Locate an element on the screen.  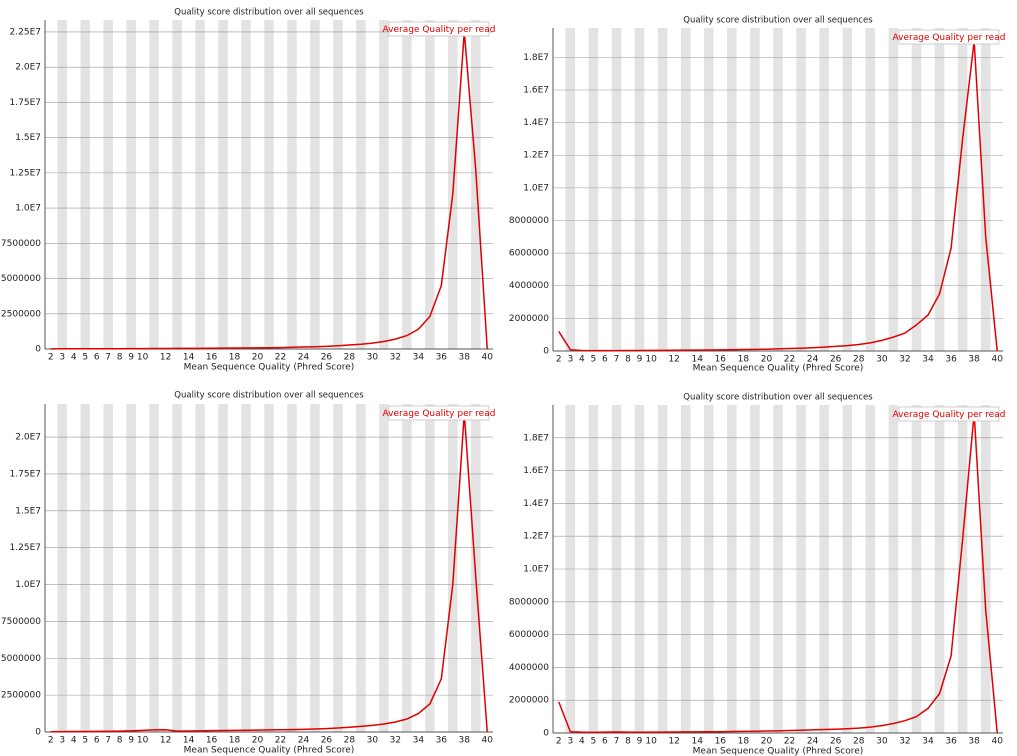
y-tick-label: 4000000 is located at coordinates (529, 668).